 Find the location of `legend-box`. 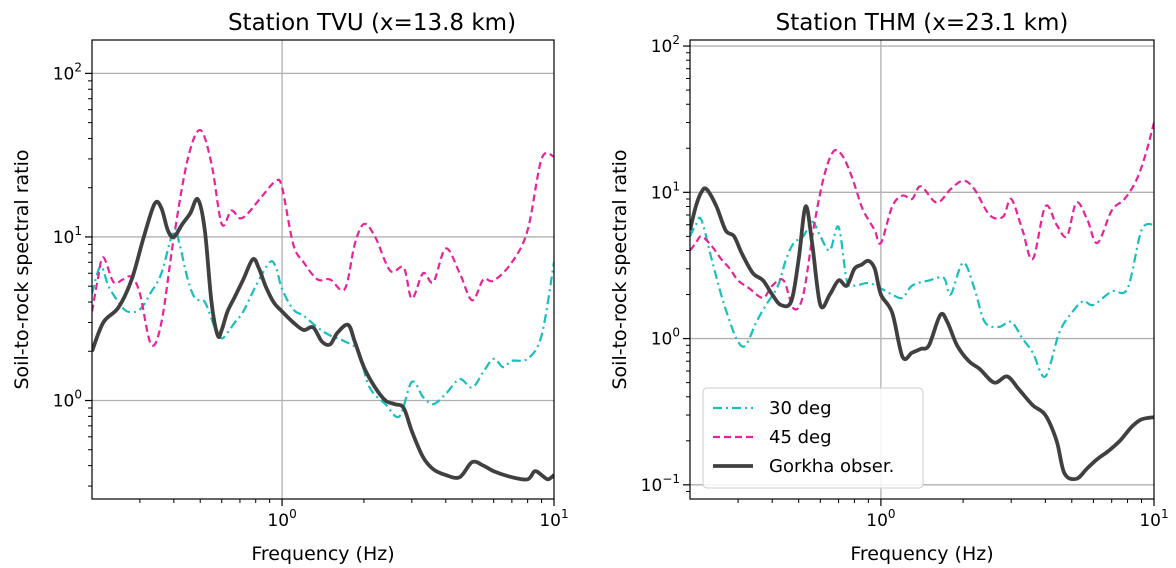

legend-box is located at coordinates (813, 438).